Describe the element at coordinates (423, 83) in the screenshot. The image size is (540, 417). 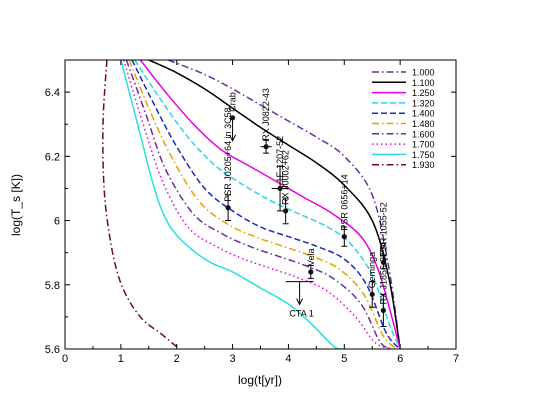
I see `legend-label: 1.100` at that location.